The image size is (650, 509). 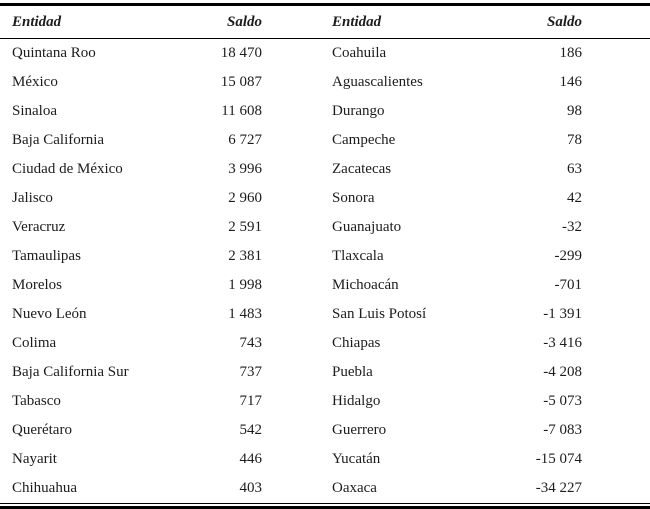 What do you see at coordinates (325, 111) in the screenshot?
I see `table-row: Sinaloa 11 608 Durango 98` at bounding box center [325, 111].